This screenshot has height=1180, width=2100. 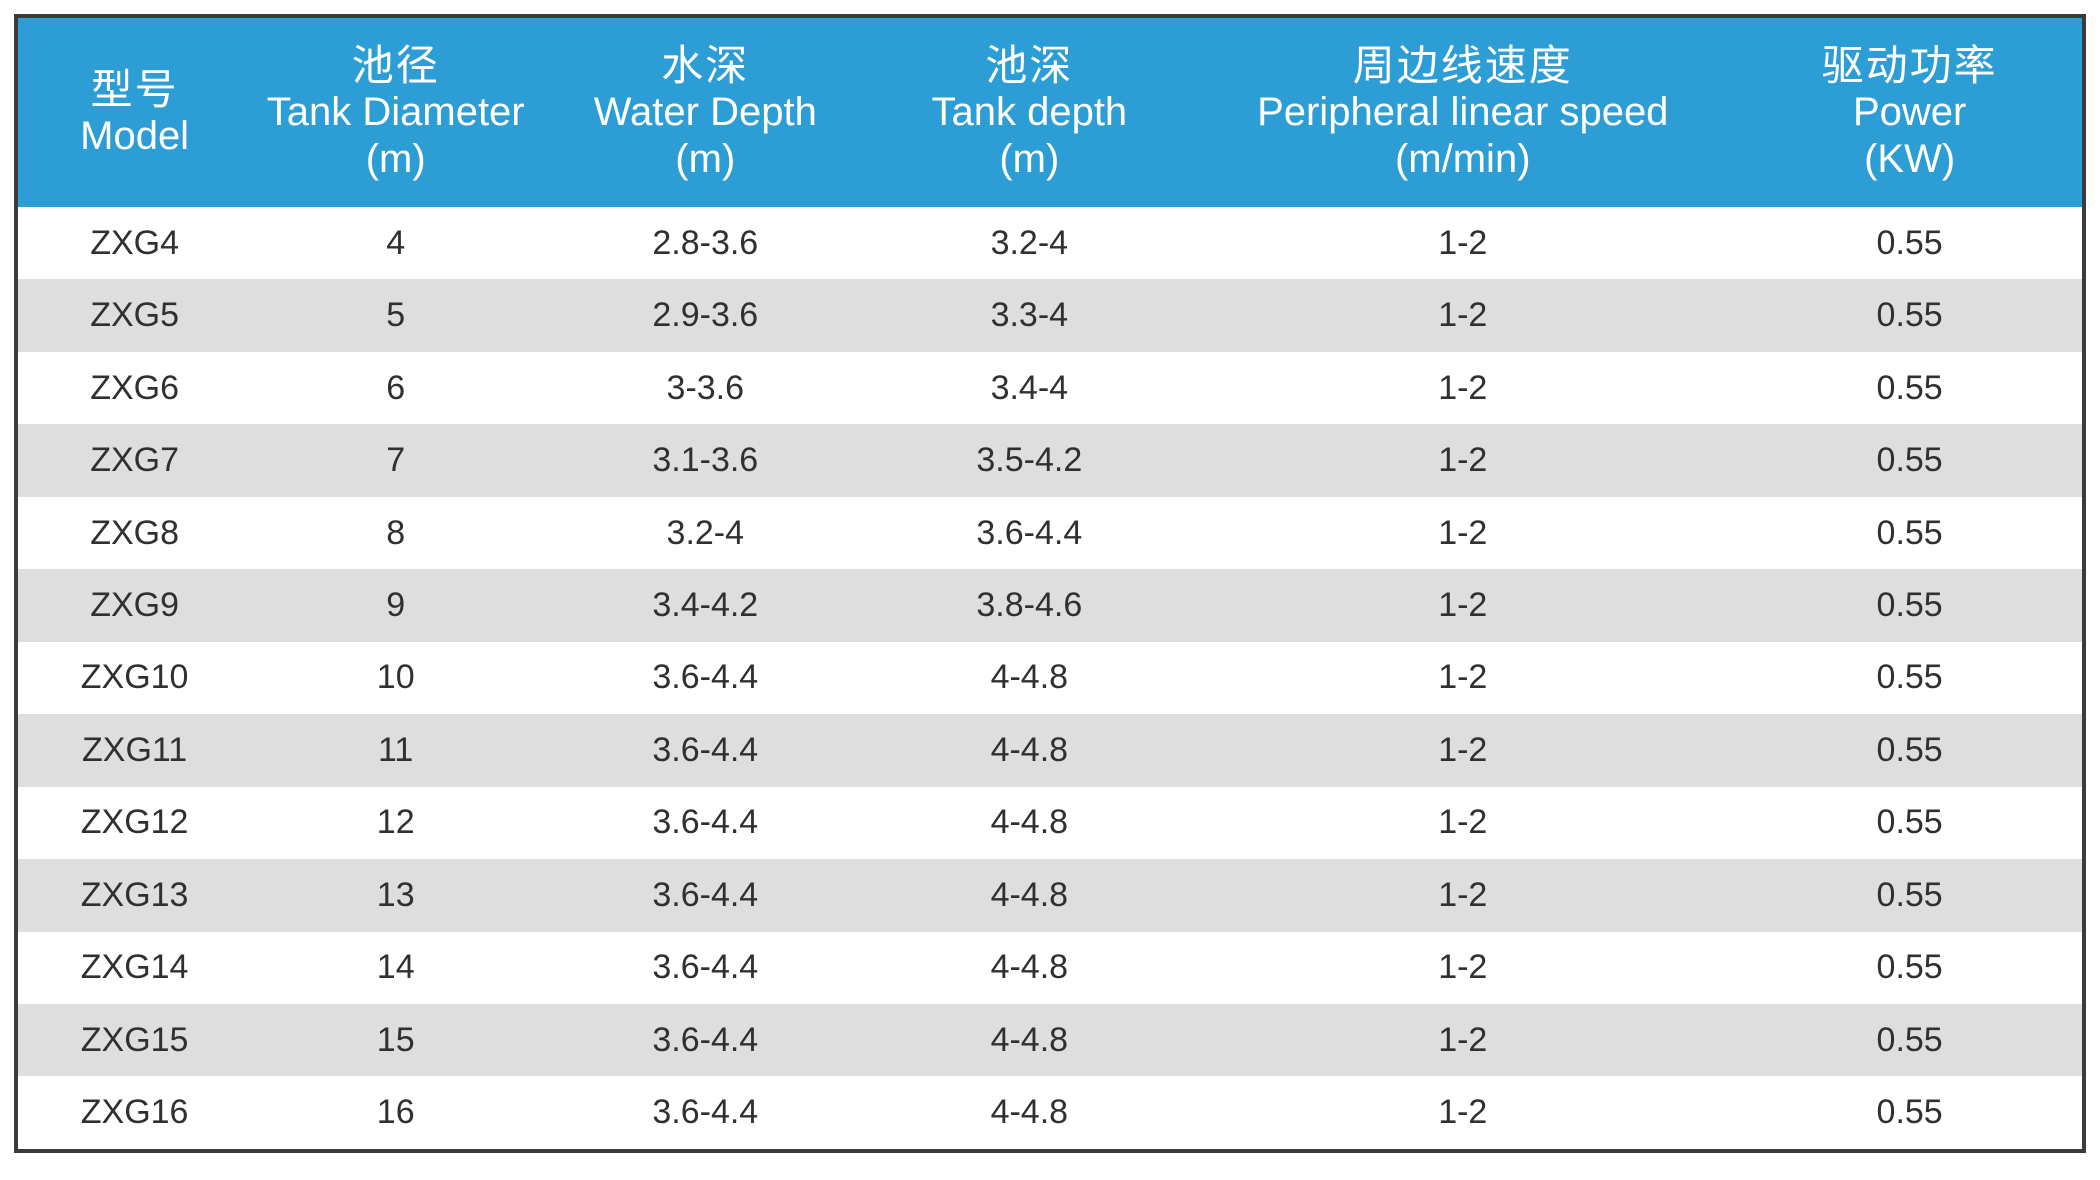 I want to click on header-label-zh: 周边线速度, so click(x=1462, y=65).